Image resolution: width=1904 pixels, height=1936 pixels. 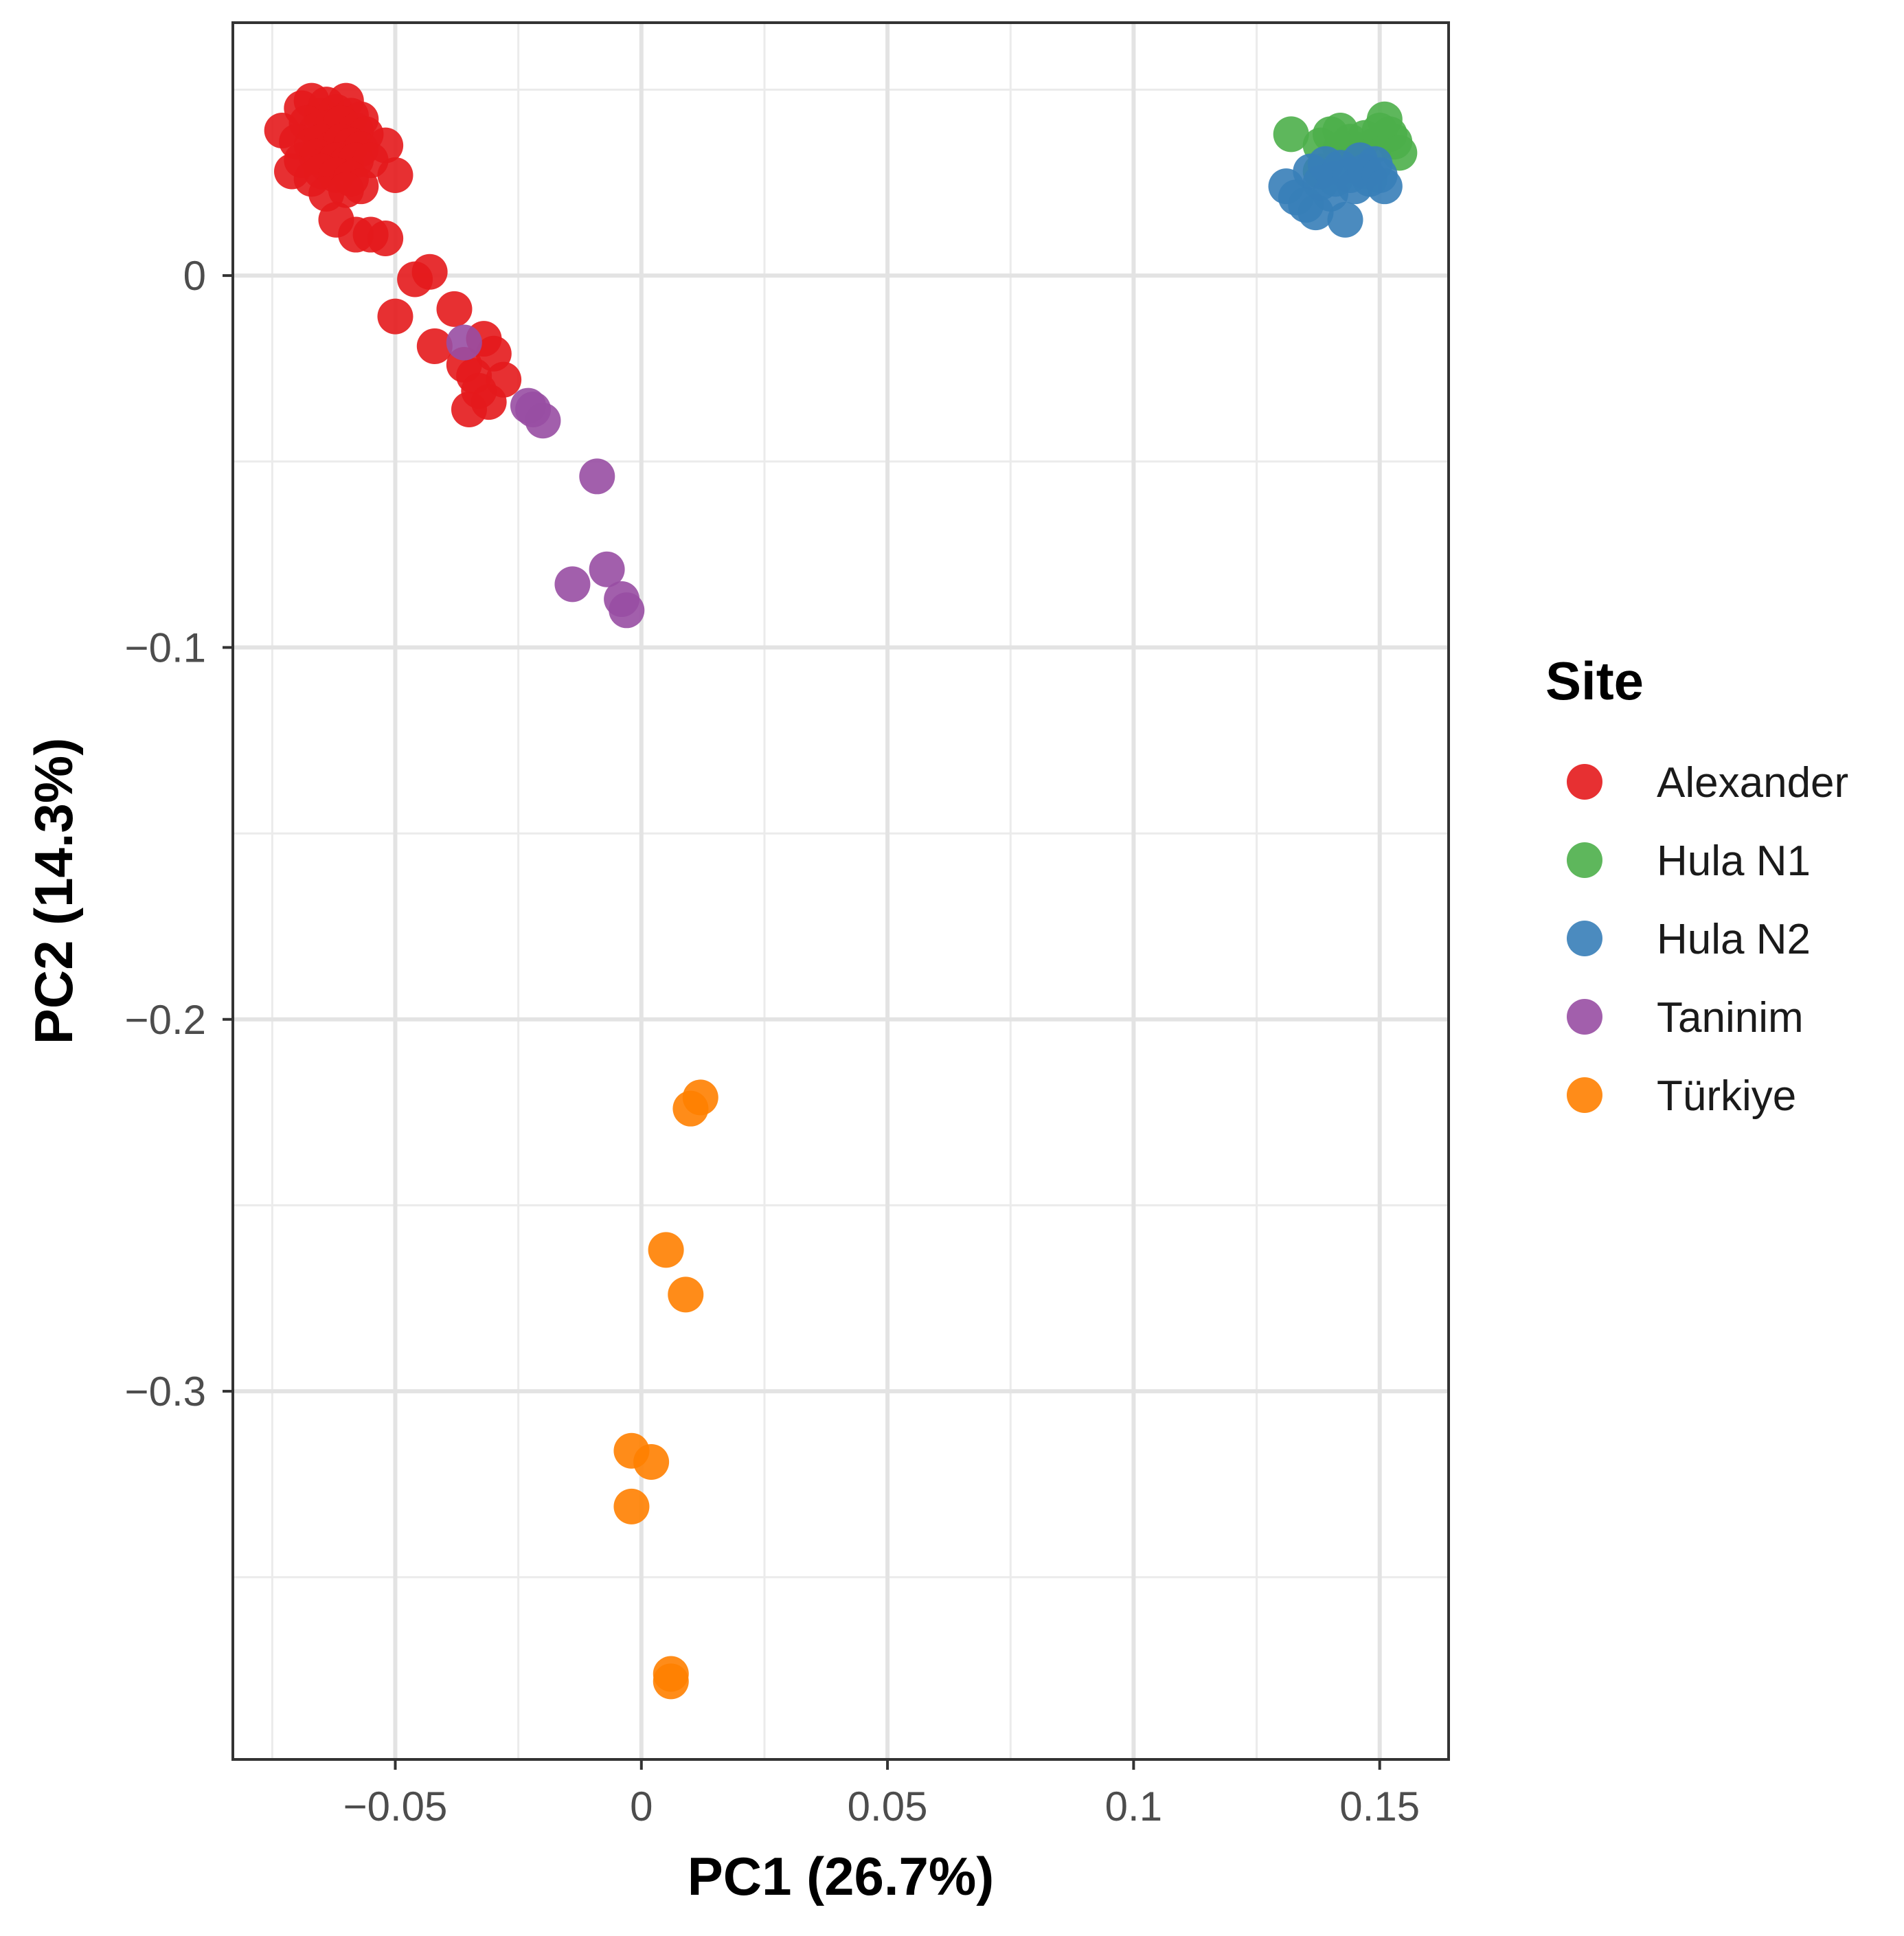 I want to click on y-tick-label: 0, so click(x=194, y=276).